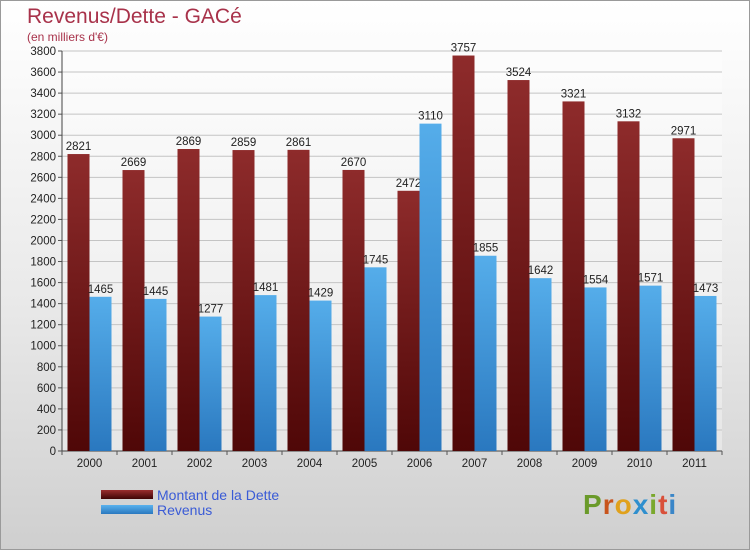 The width and height of the screenshot is (750, 550). What do you see at coordinates (200, 464) in the screenshot?
I see `x-tick-label: 2002` at bounding box center [200, 464].